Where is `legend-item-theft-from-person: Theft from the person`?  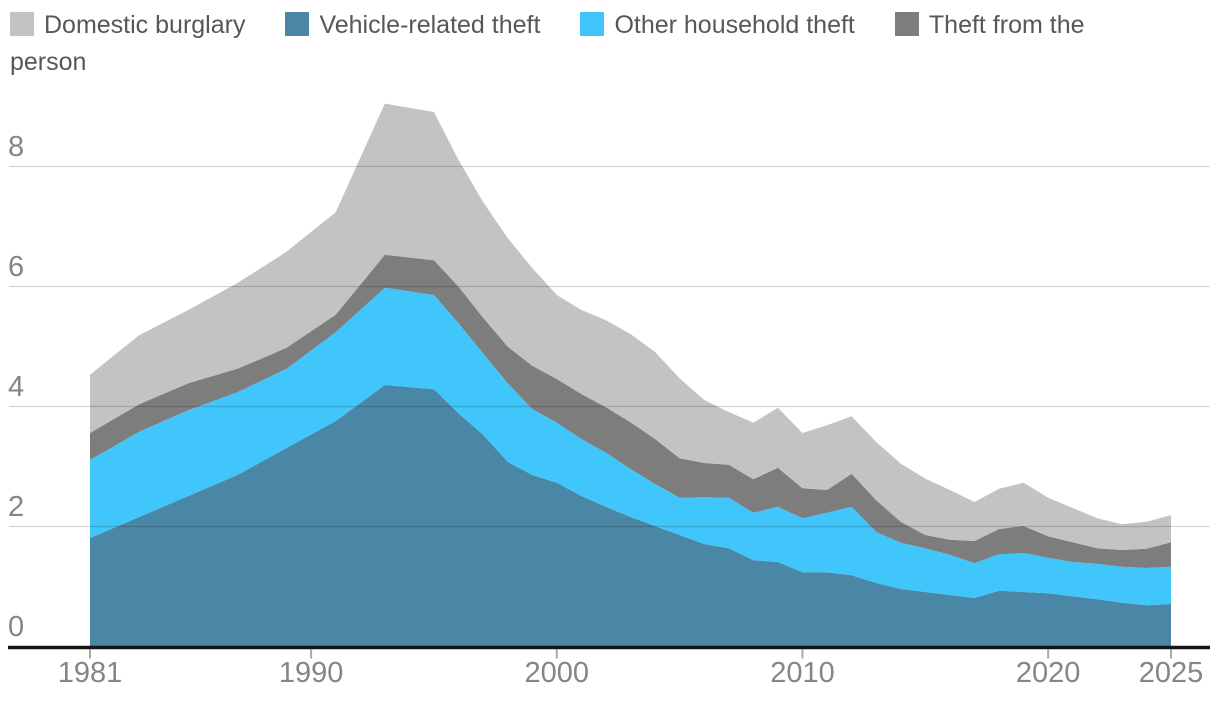 legend-item-theft-from-person: Theft from the person is located at coordinates (547, 43).